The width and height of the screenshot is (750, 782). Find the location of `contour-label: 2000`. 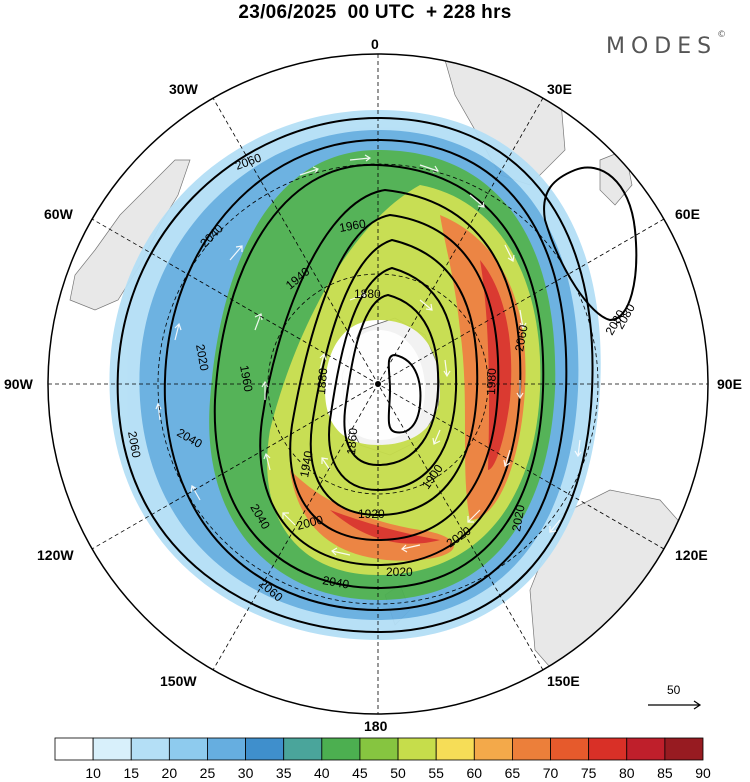

contour-label: 2000 is located at coordinates (310, 522).